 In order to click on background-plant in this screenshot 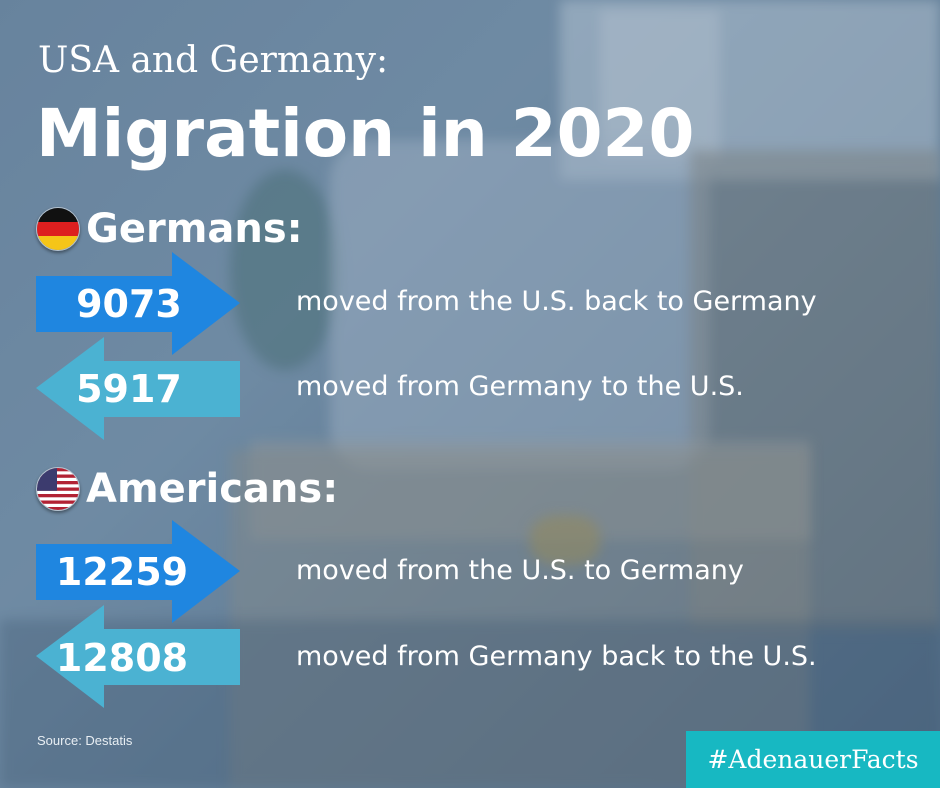, I will do `click(285, 270)`.